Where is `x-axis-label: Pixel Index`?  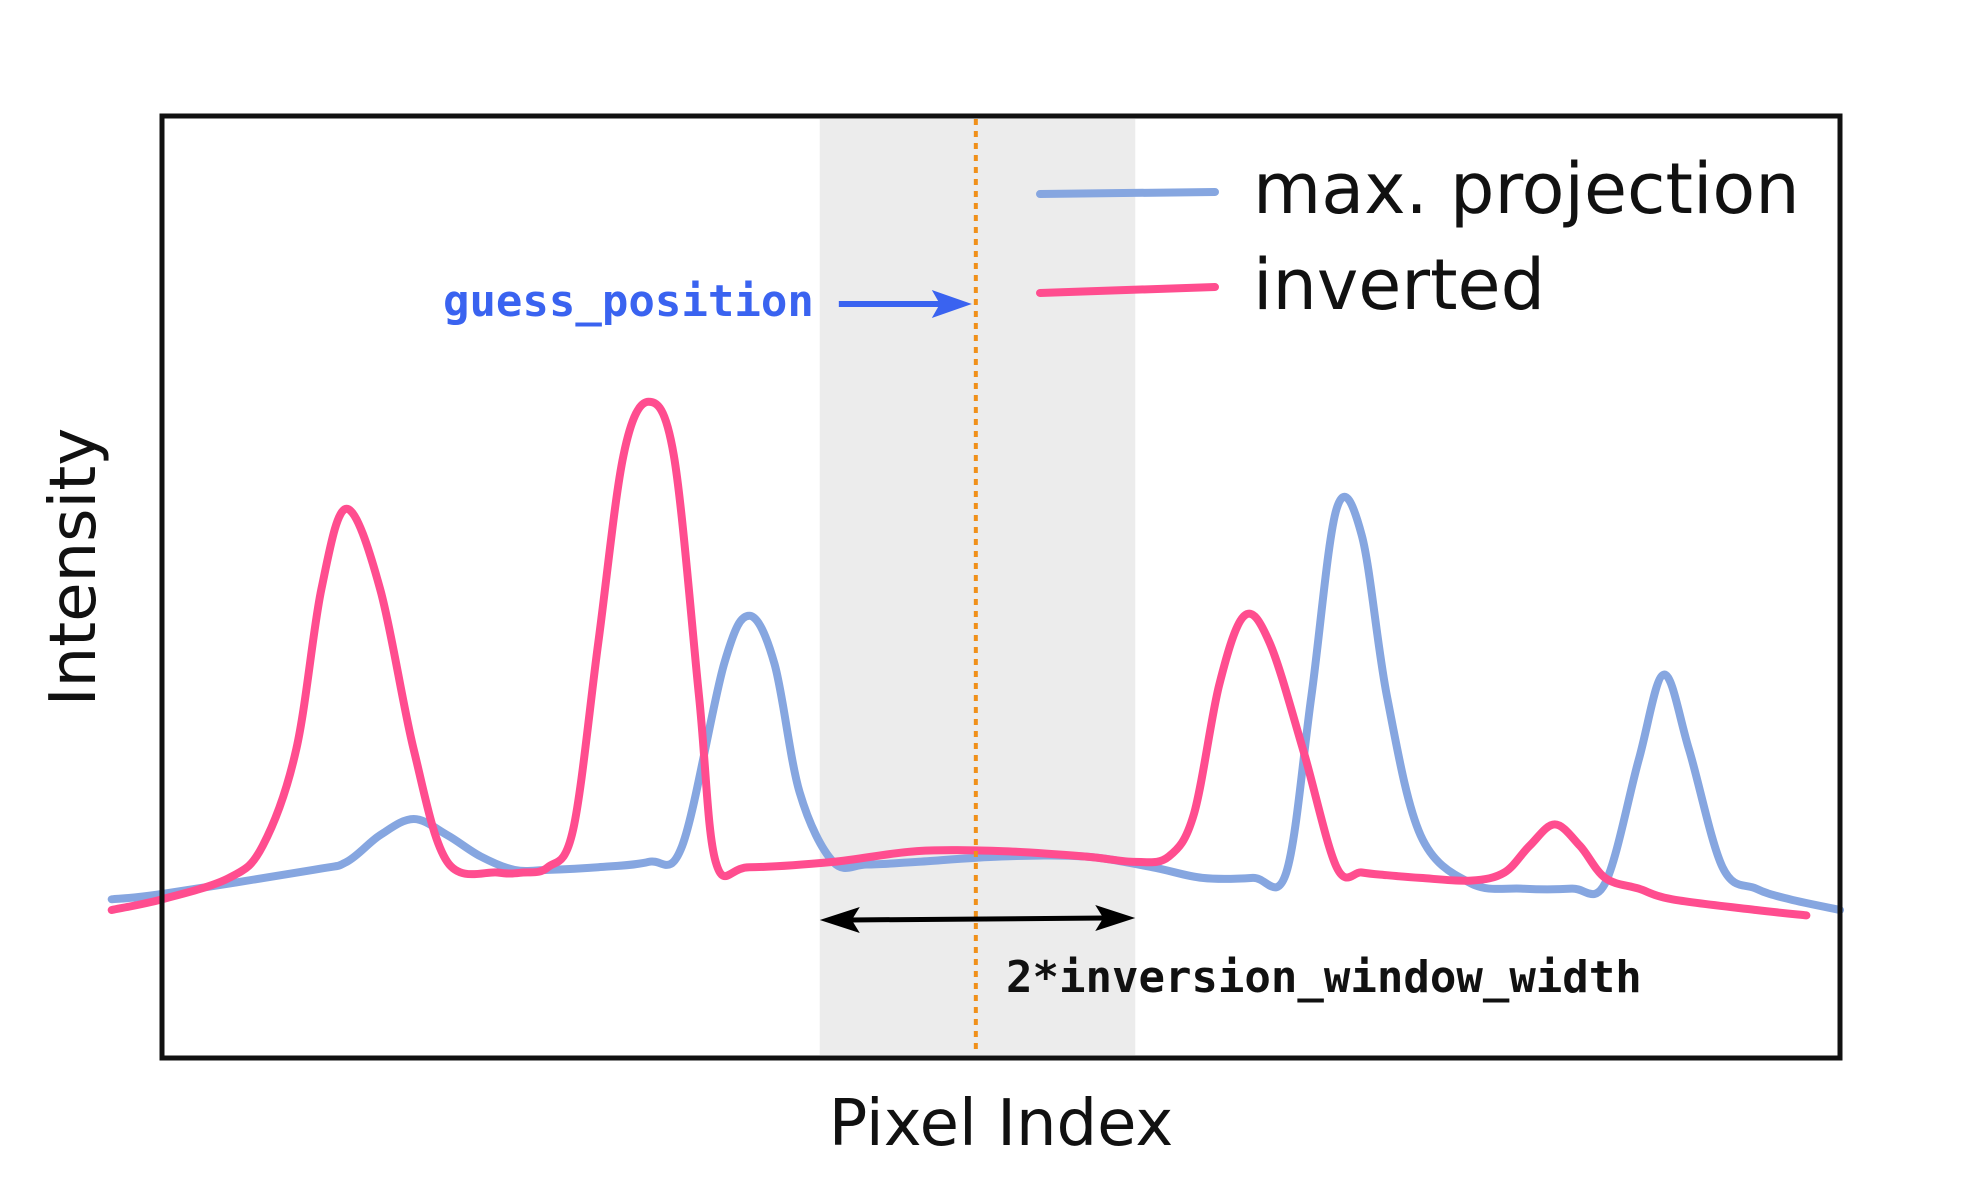
x-axis-label: Pixel Index is located at coordinates (1001, 1124).